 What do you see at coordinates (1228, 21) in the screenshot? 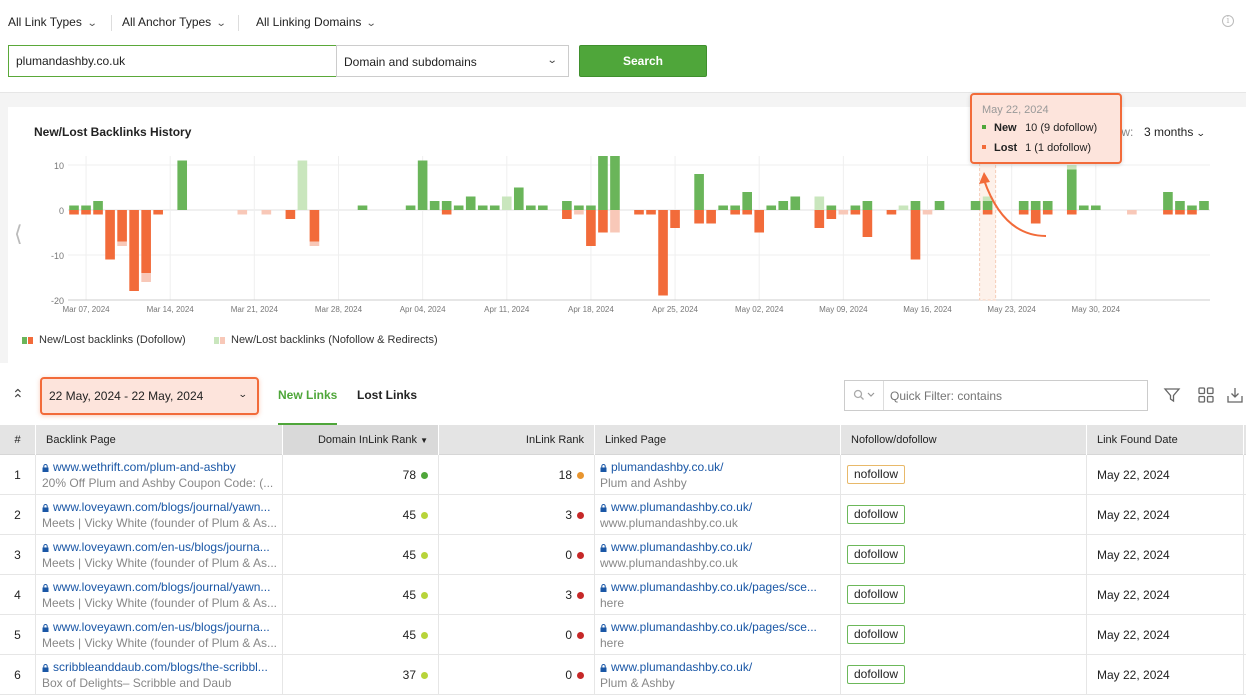
I see `info-icon: i` at bounding box center [1228, 21].